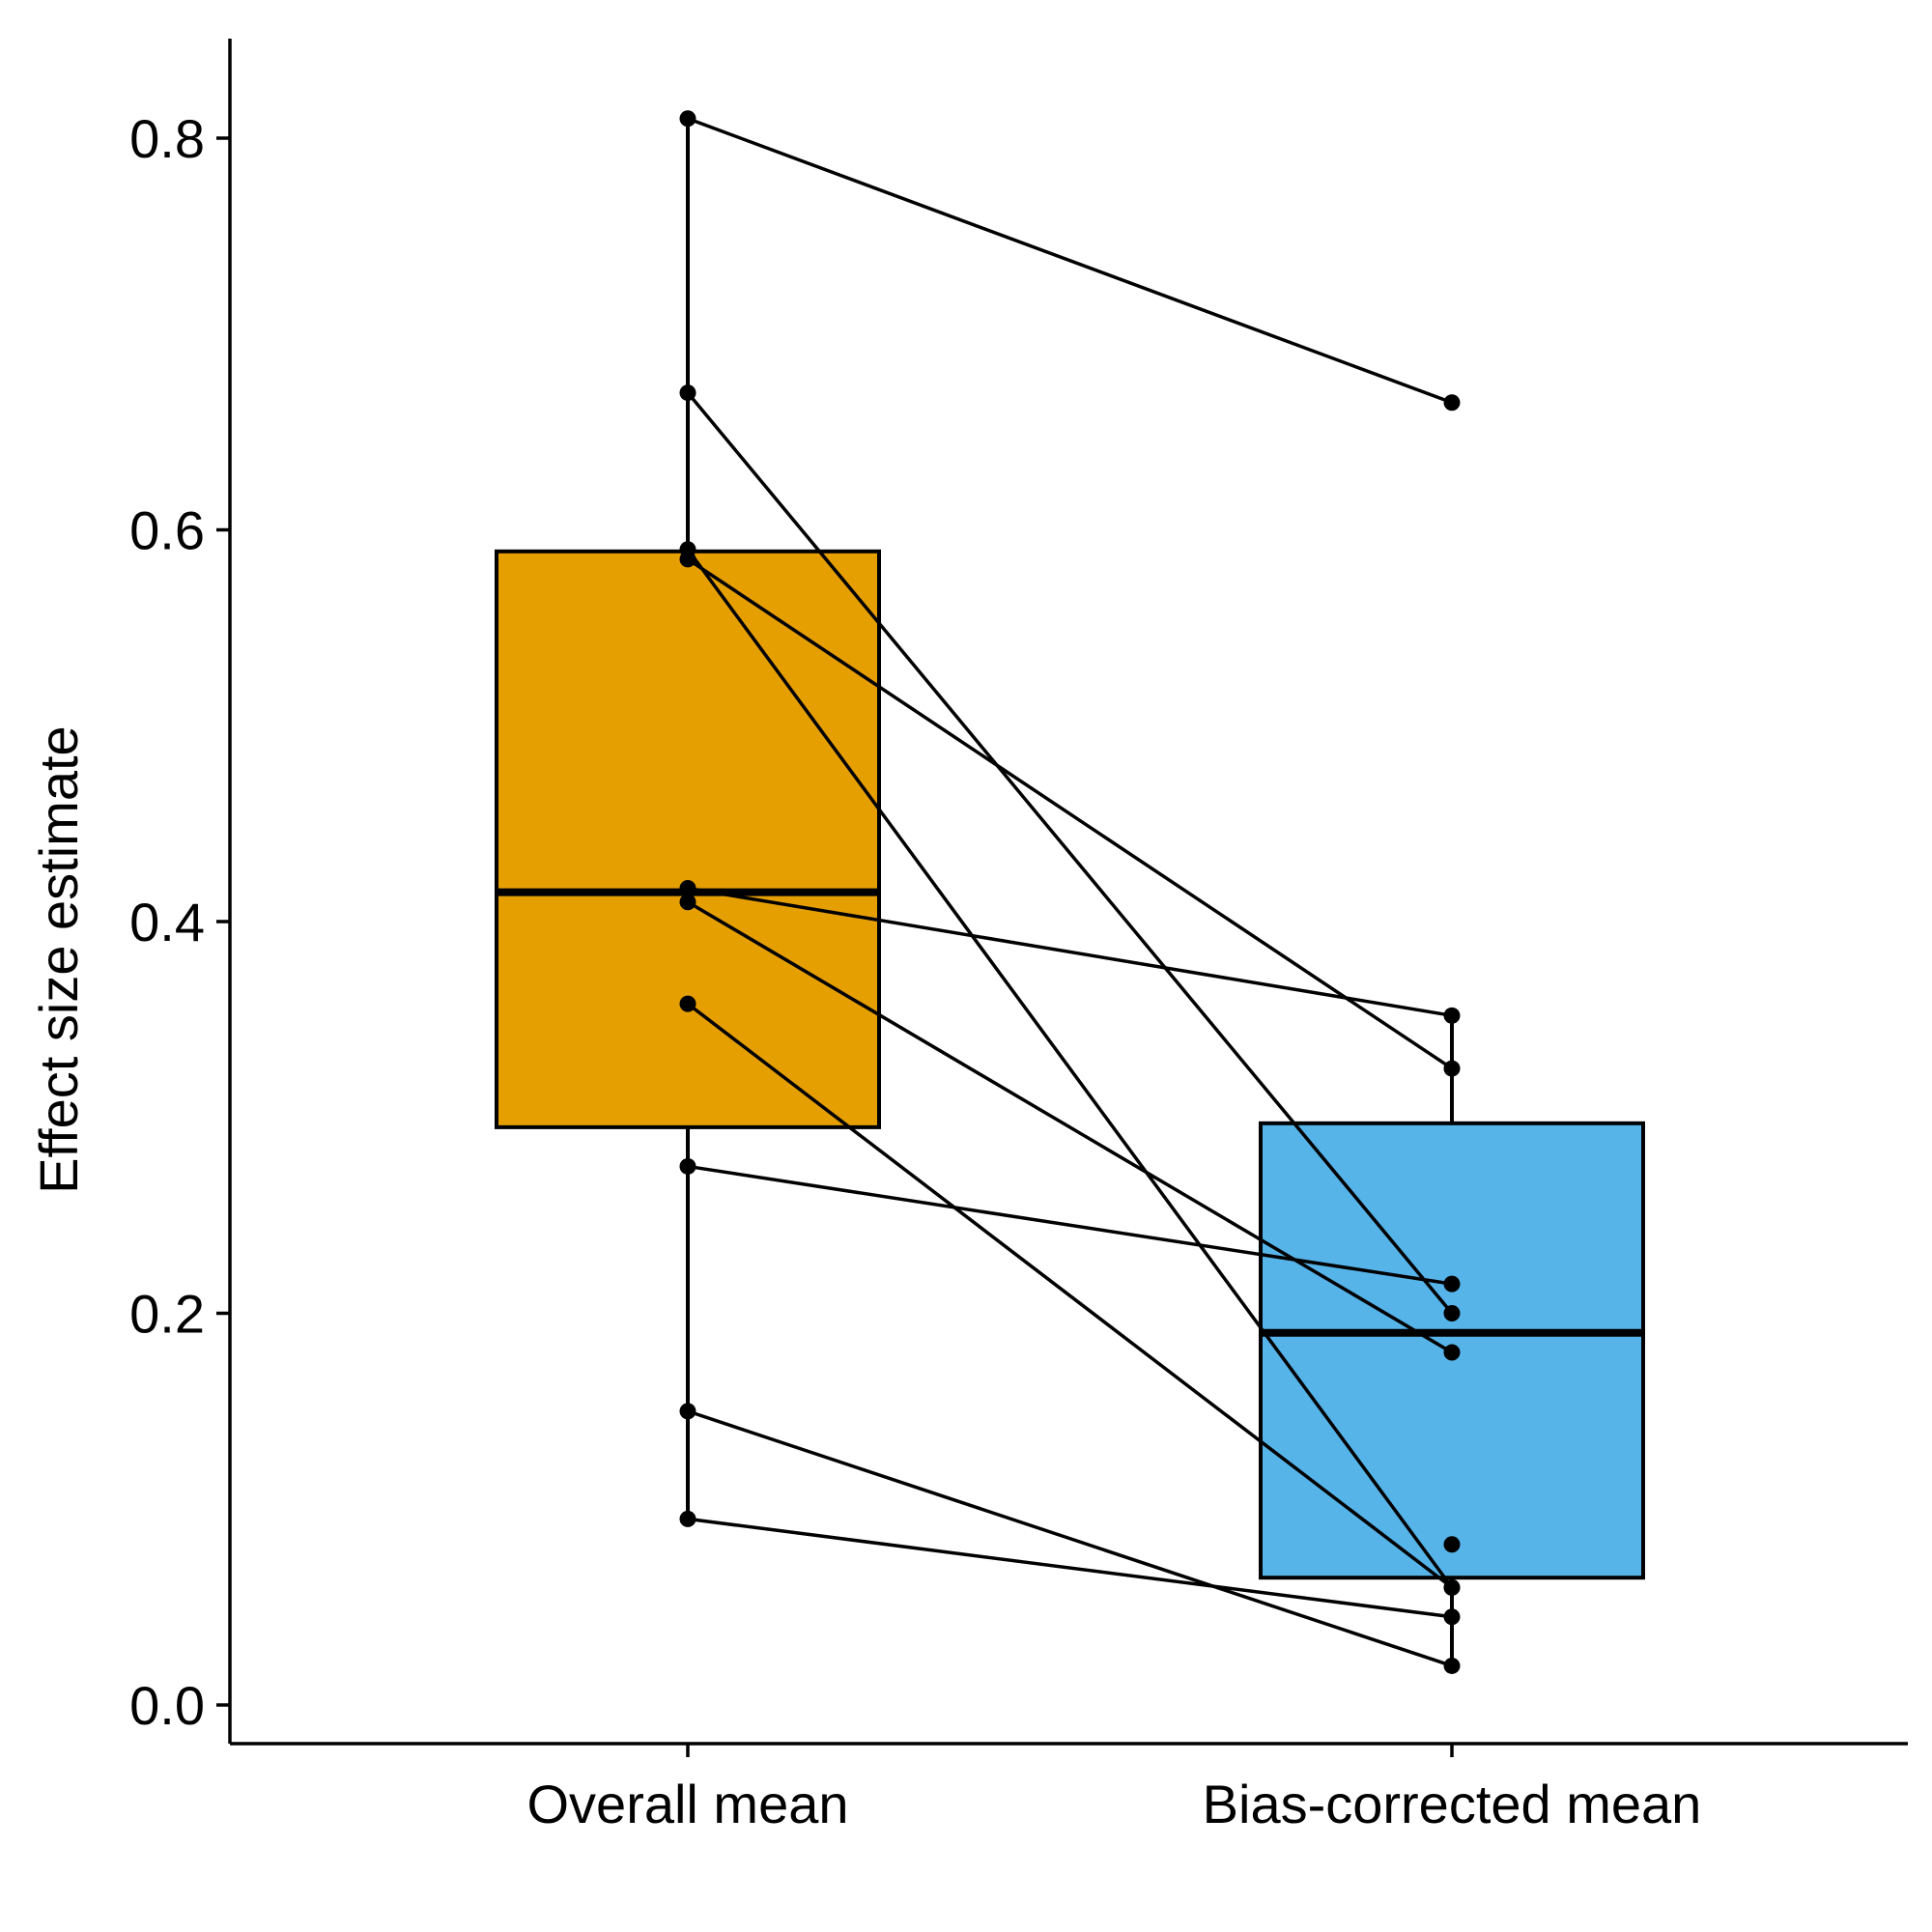 This screenshot has width=1932, height=1932. What do you see at coordinates (167, 922) in the screenshot?
I see `y-tick-label: 0.4` at bounding box center [167, 922].